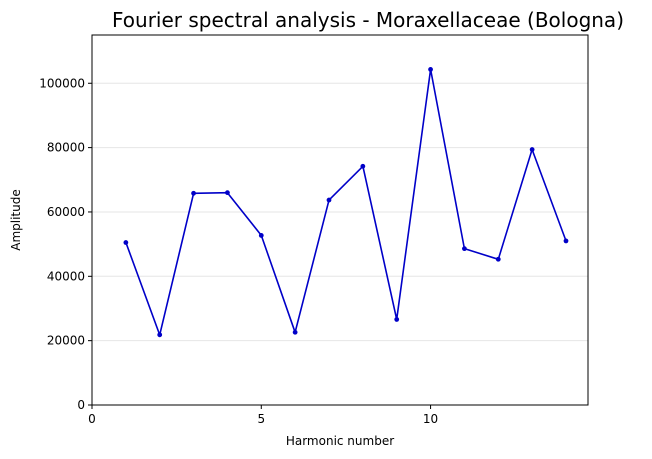 This screenshot has width=652, height=459. What do you see at coordinates (66, 276) in the screenshot?
I see `y-tick-label: 40000` at bounding box center [66, 276].